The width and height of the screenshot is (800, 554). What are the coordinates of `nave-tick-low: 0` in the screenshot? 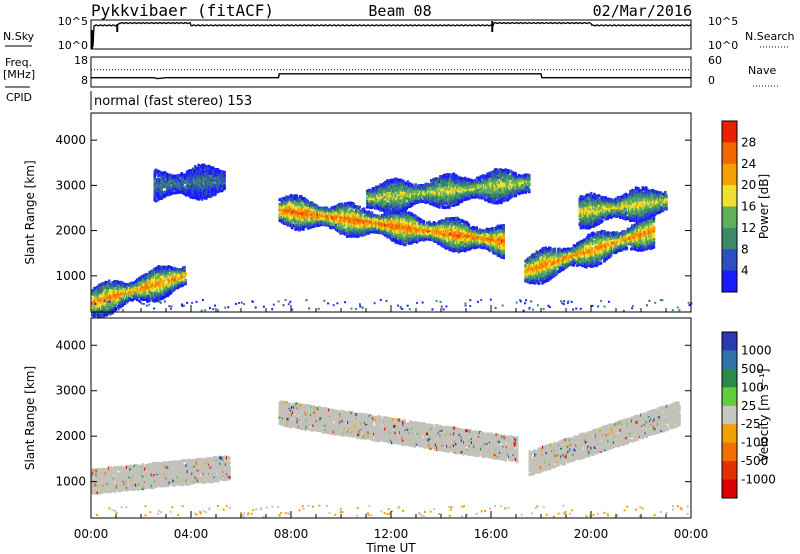 It's located at (711, 80).